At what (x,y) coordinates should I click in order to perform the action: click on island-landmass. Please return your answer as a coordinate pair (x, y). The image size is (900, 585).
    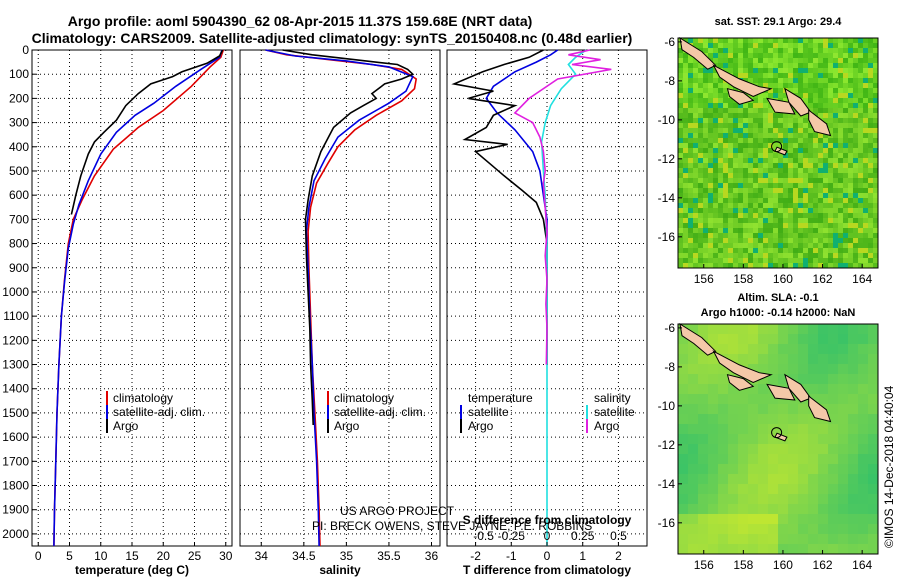
    Looking at the image, I should click on (820, 123).